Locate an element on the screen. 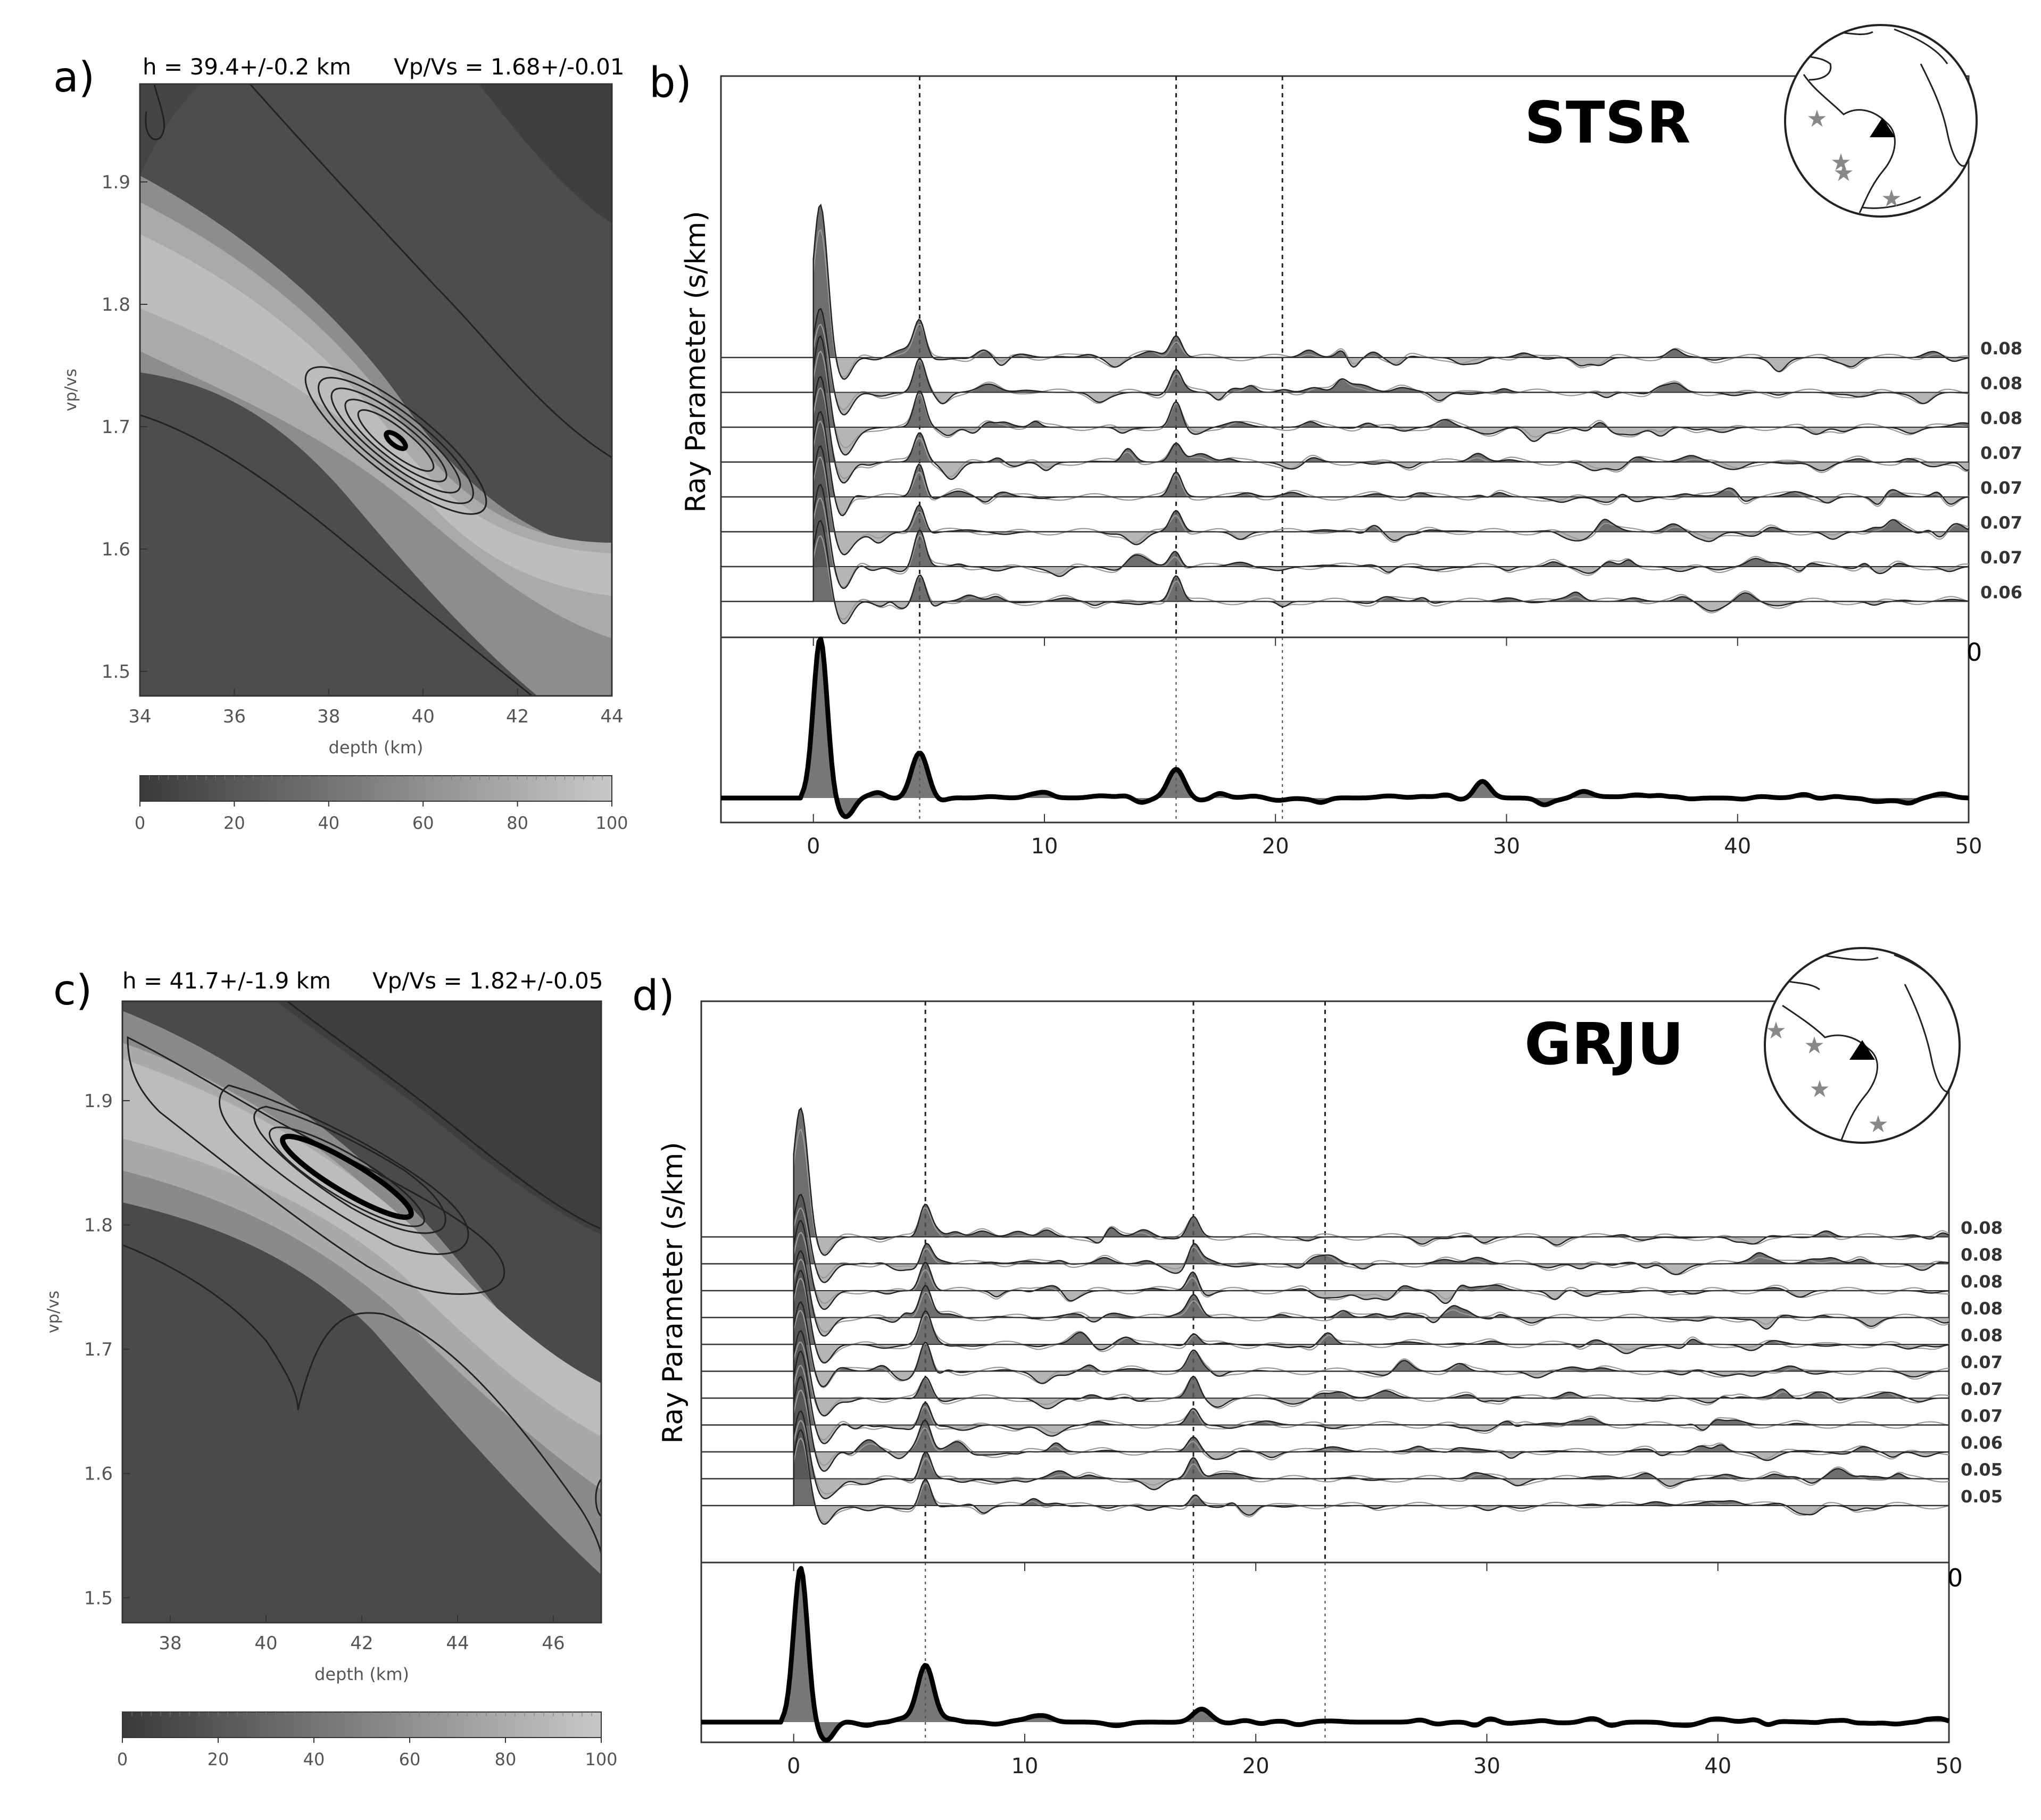 The height and width of the screenshot is (1820, 2041). panel-a: a) h = 39.4+/-0.2 km Vp/Vs = 1.68+/-0.01 is located at coordinates (341, 443).